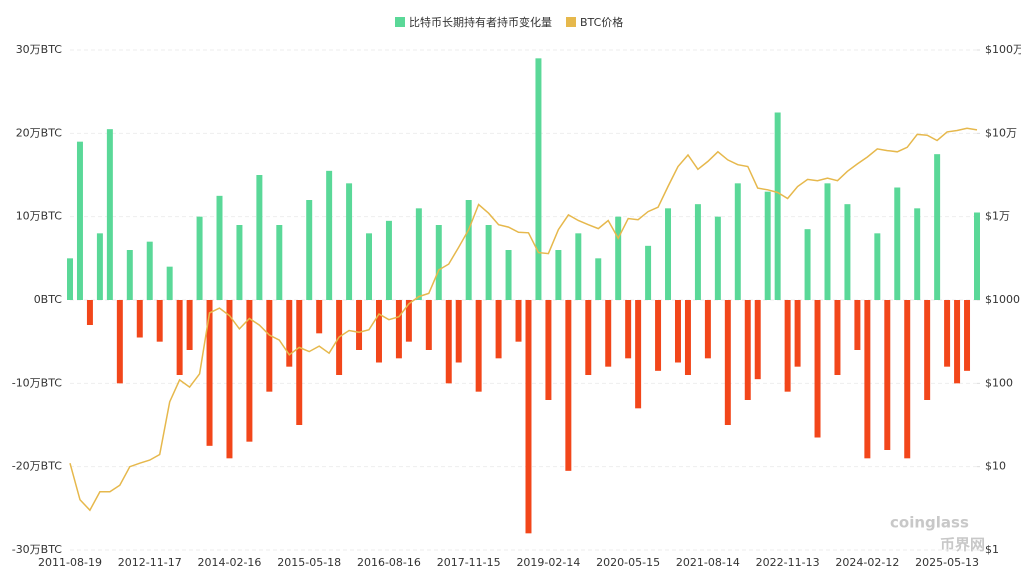 The image size is (1021, 572). I want to click on y2-tick-label: $10万, so click(1001, 132).